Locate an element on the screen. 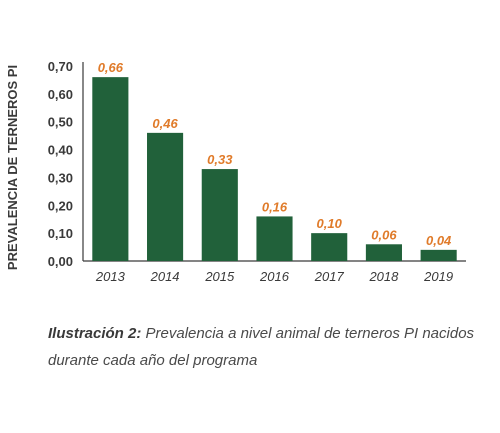 This screenshot has width=500, height=433. data-label-2019: 0,04 is located at coordinates (439, 240).